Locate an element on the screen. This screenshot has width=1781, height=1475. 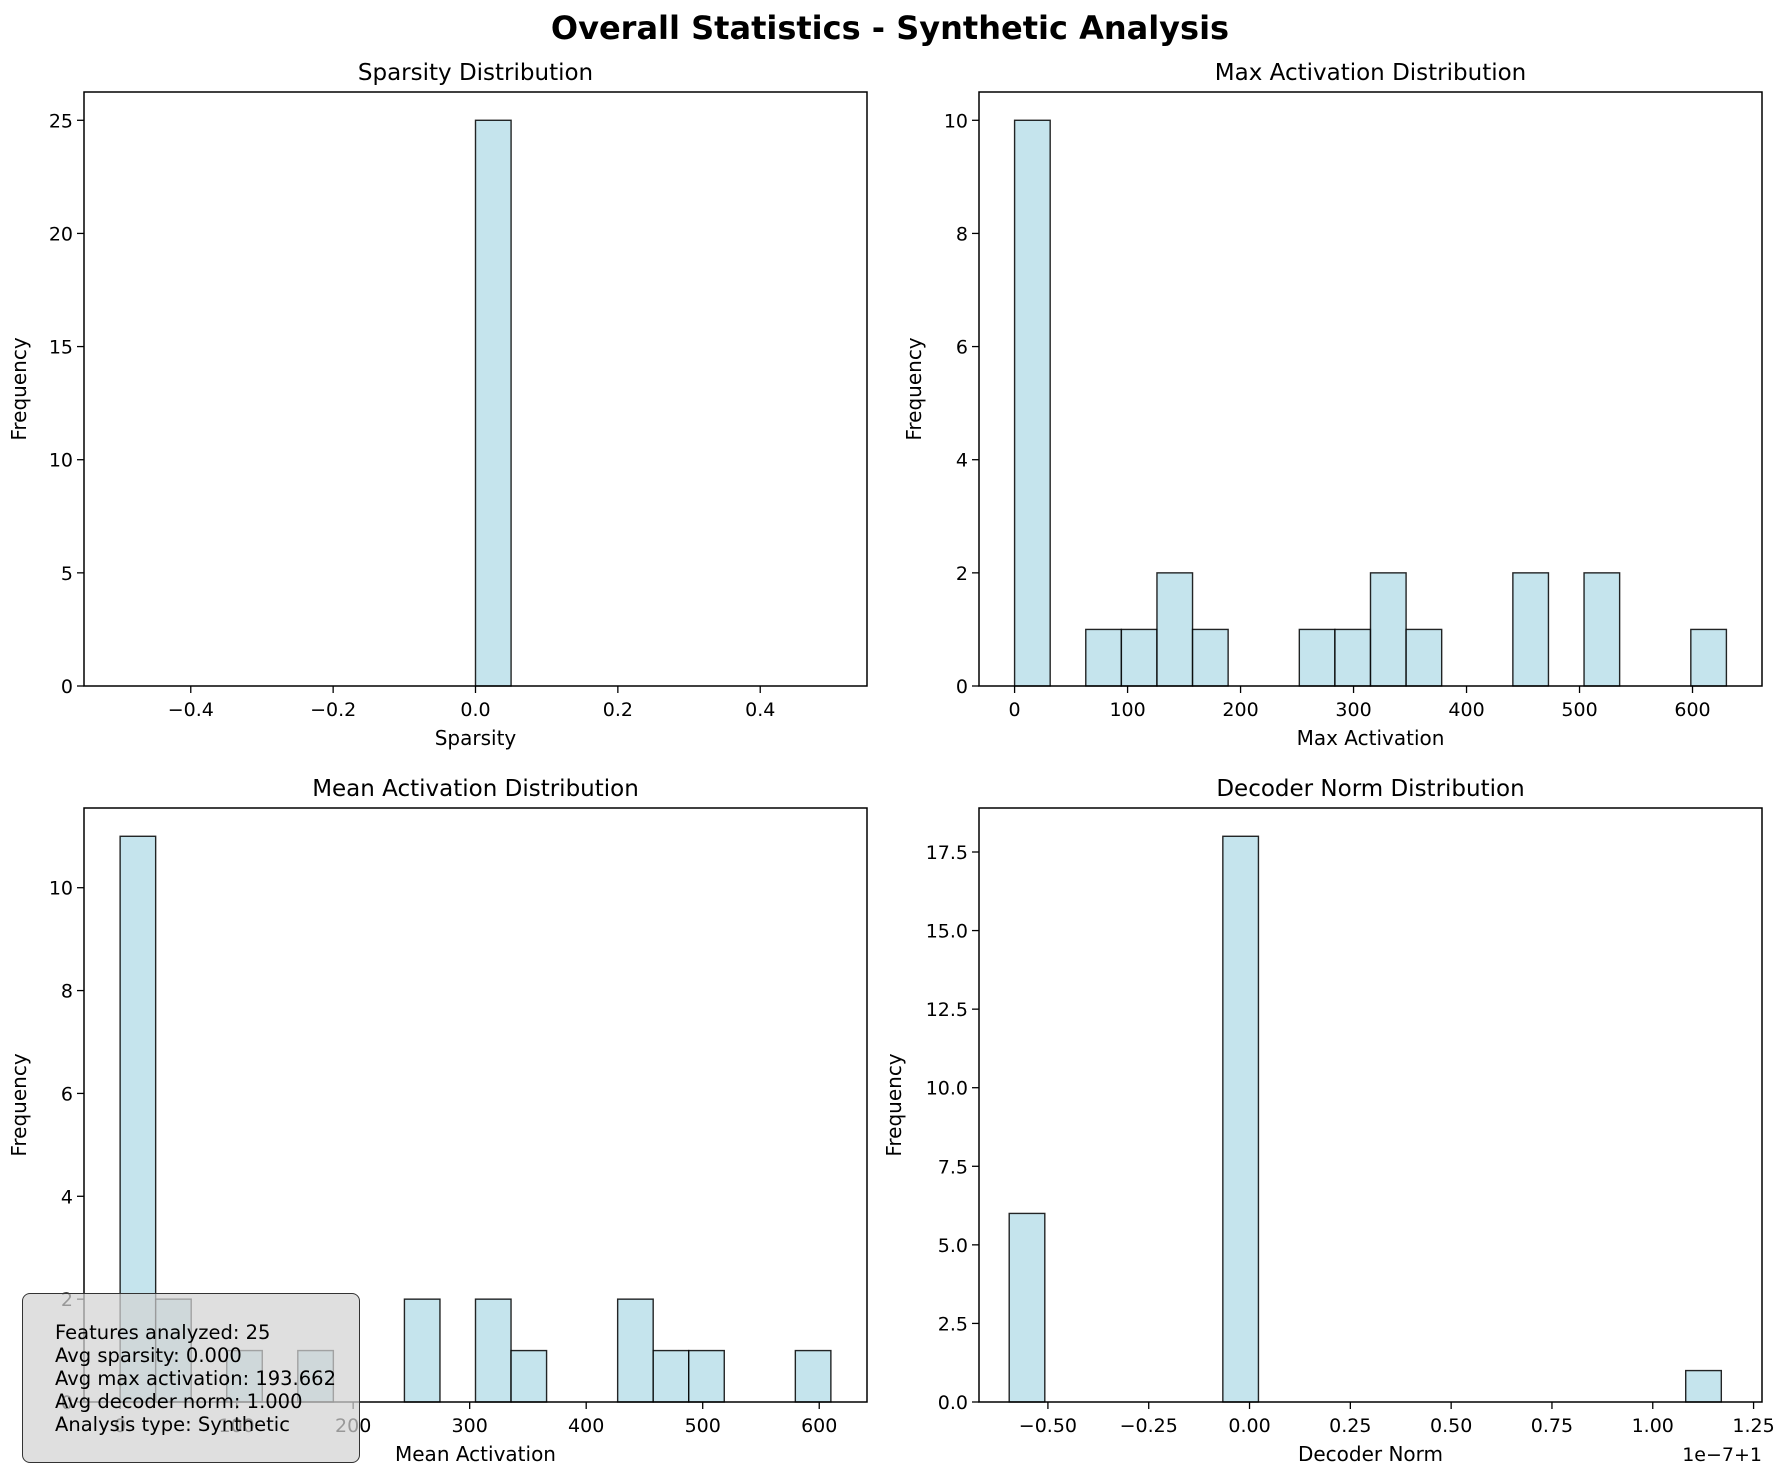
x-axis-label: Sparsity is located at coordinates (476, 738).